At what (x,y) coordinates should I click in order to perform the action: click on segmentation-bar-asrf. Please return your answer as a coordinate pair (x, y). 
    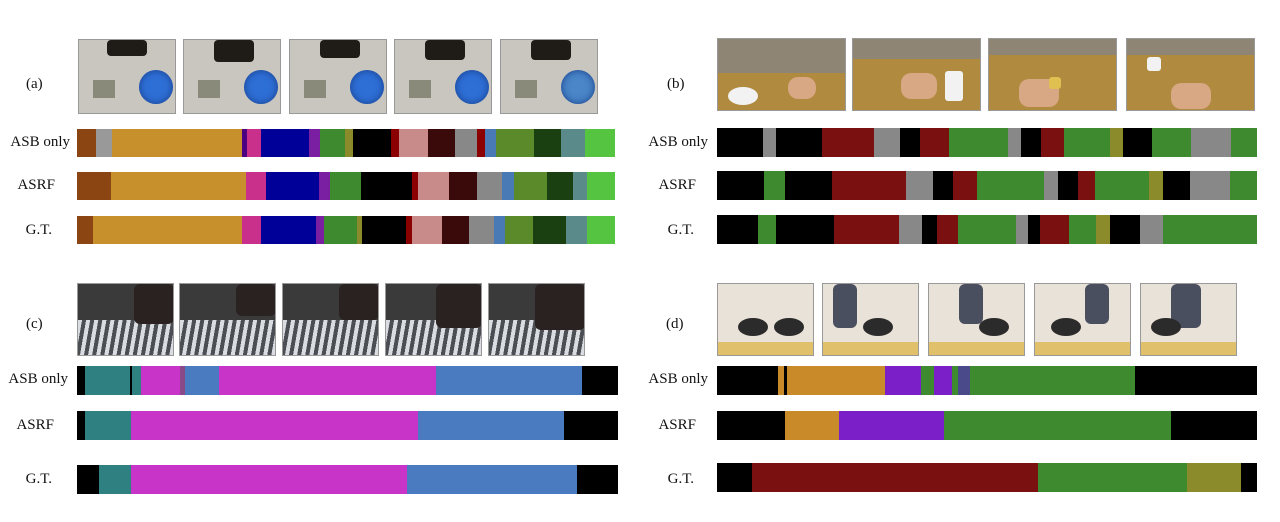
    Looking at the image, I should click on (987, 185).